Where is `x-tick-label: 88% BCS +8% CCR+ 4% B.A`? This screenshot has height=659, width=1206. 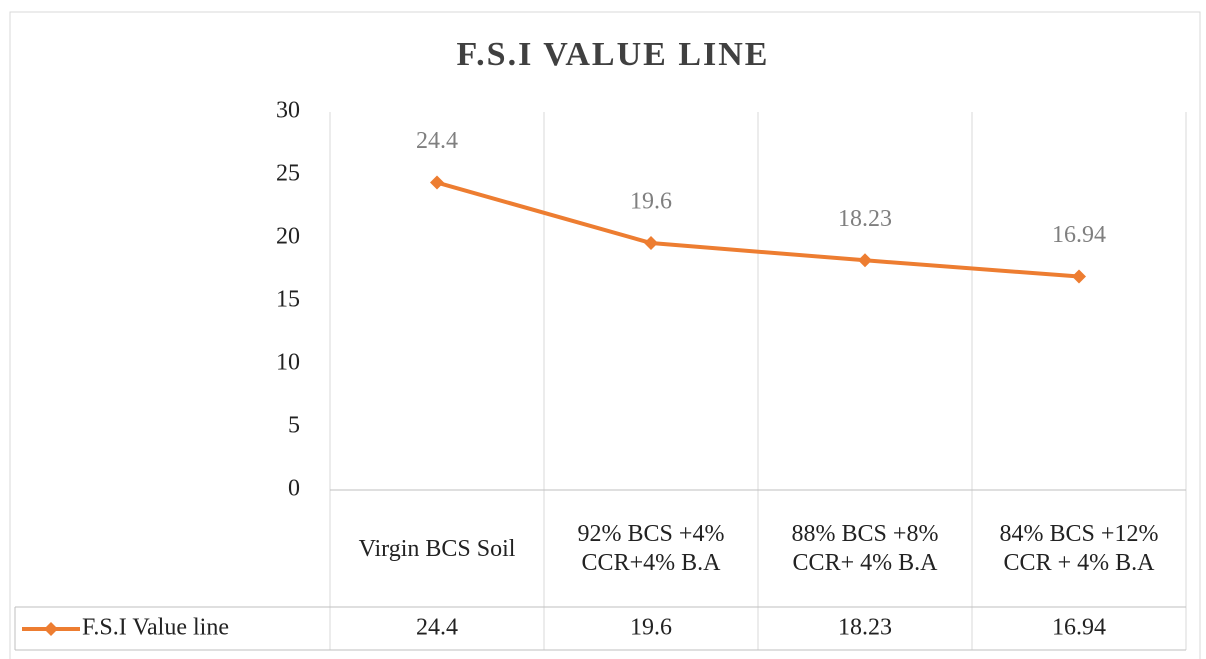 x-tick-label: 88% BCS +8% CCR+ 4% B.A is located at coordinates (865, 548).